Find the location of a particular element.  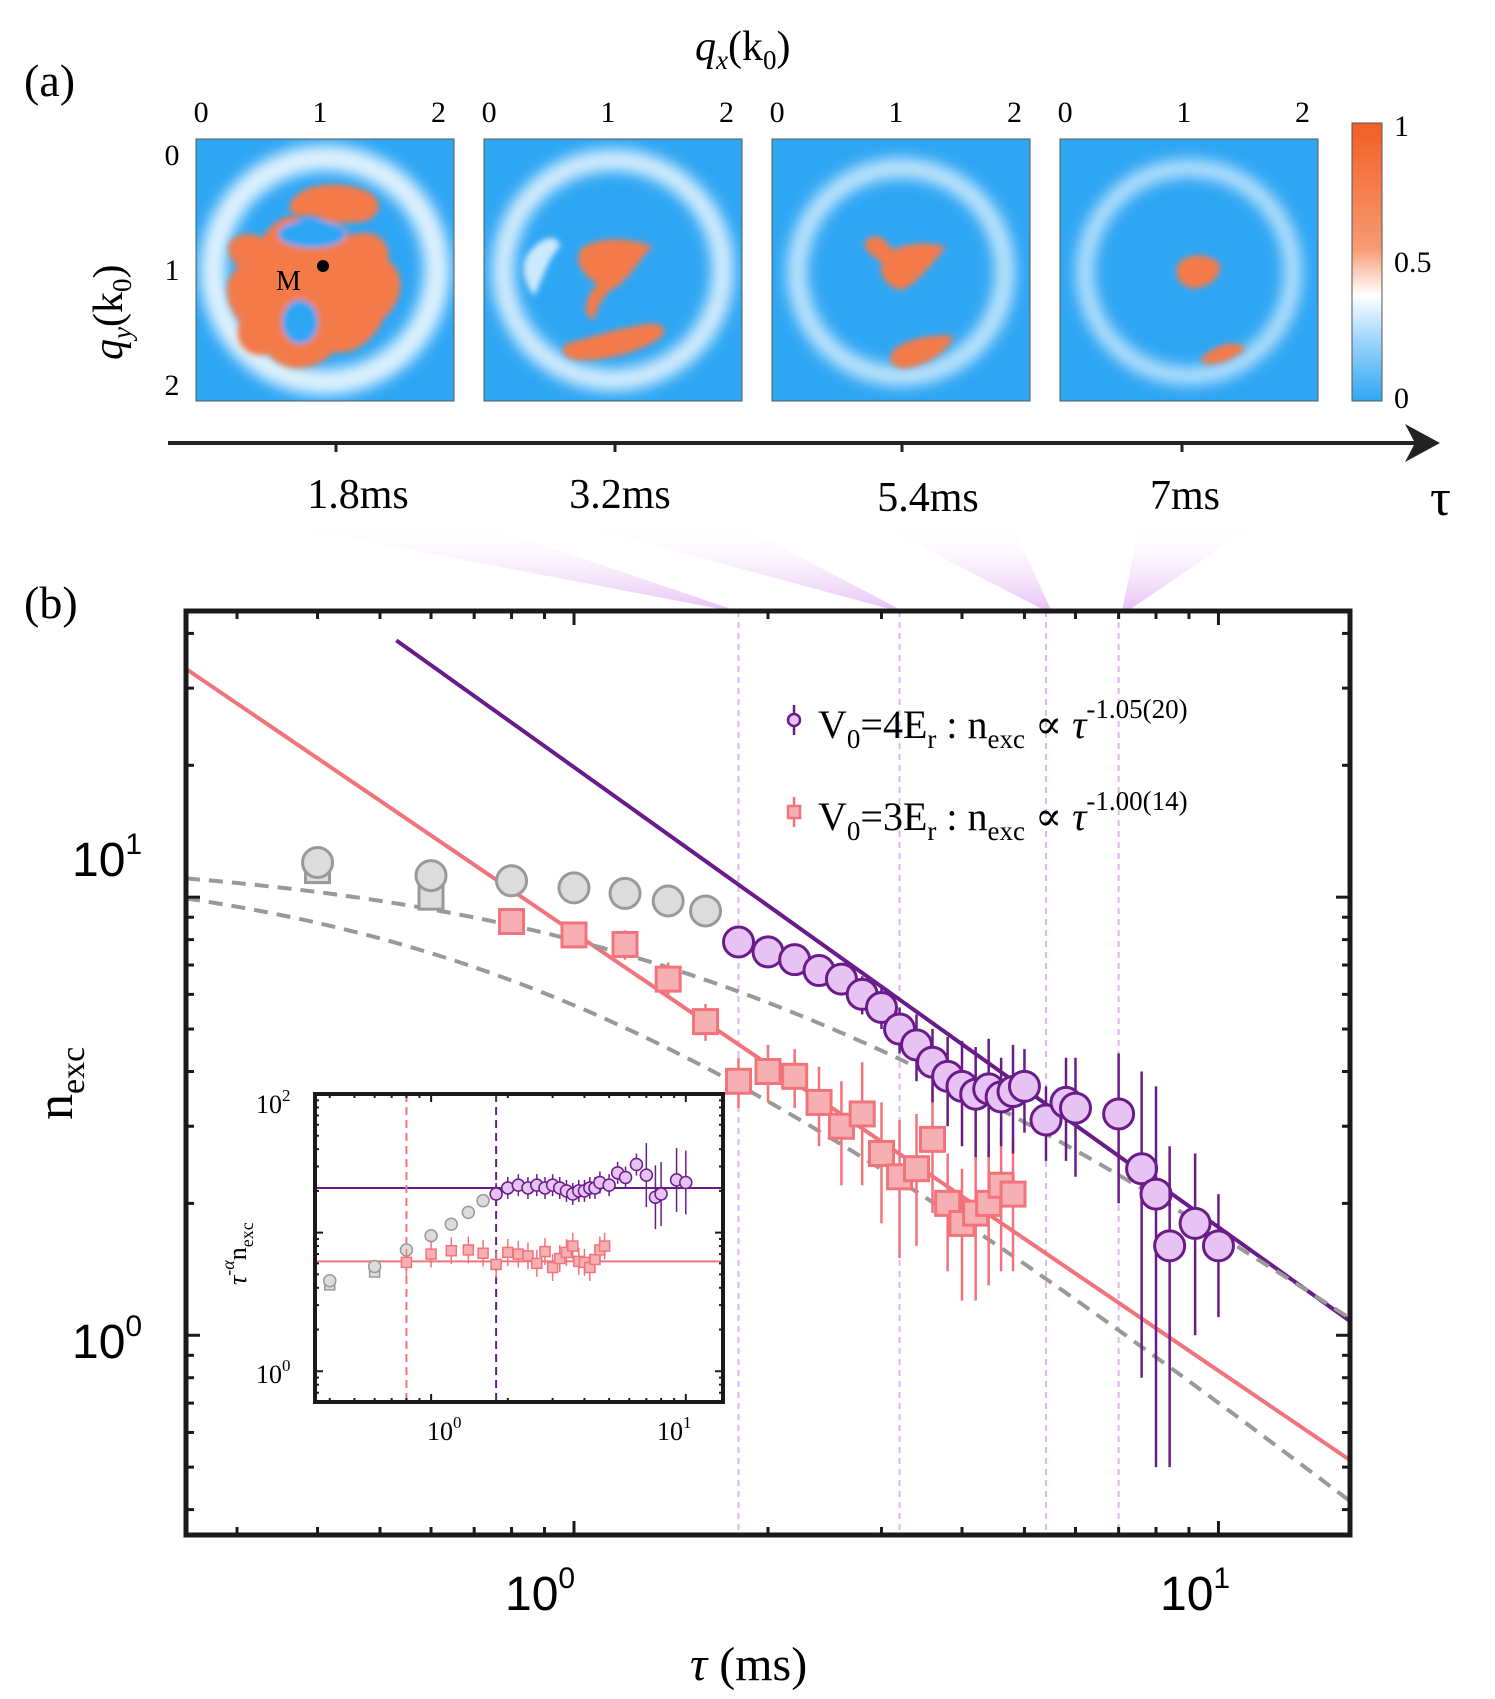

map-3-x-tick-0: 0 is located at coordinates (777, 112).